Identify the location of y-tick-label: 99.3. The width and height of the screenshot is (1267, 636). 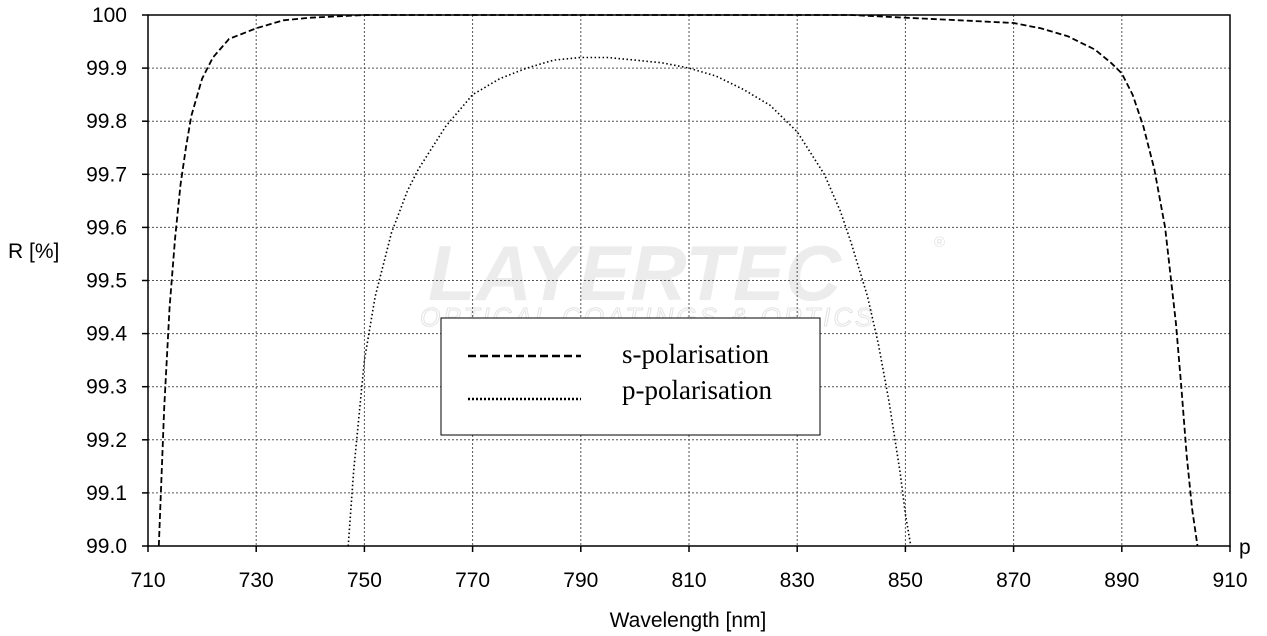
(106, 387).